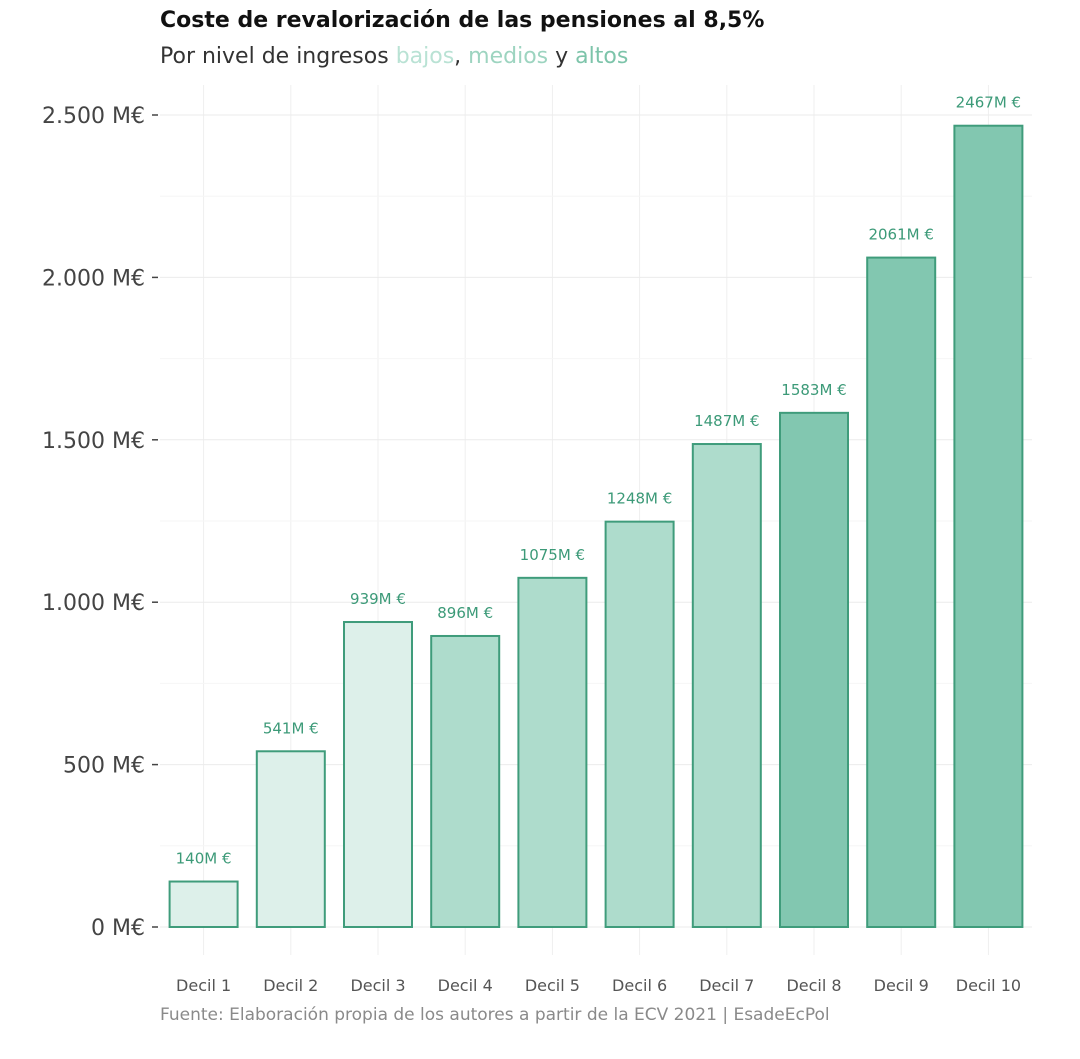  Describe the element at coordinates (104, 766) in the screenshot. I see `y-tick-label: 500 M€` at that location.